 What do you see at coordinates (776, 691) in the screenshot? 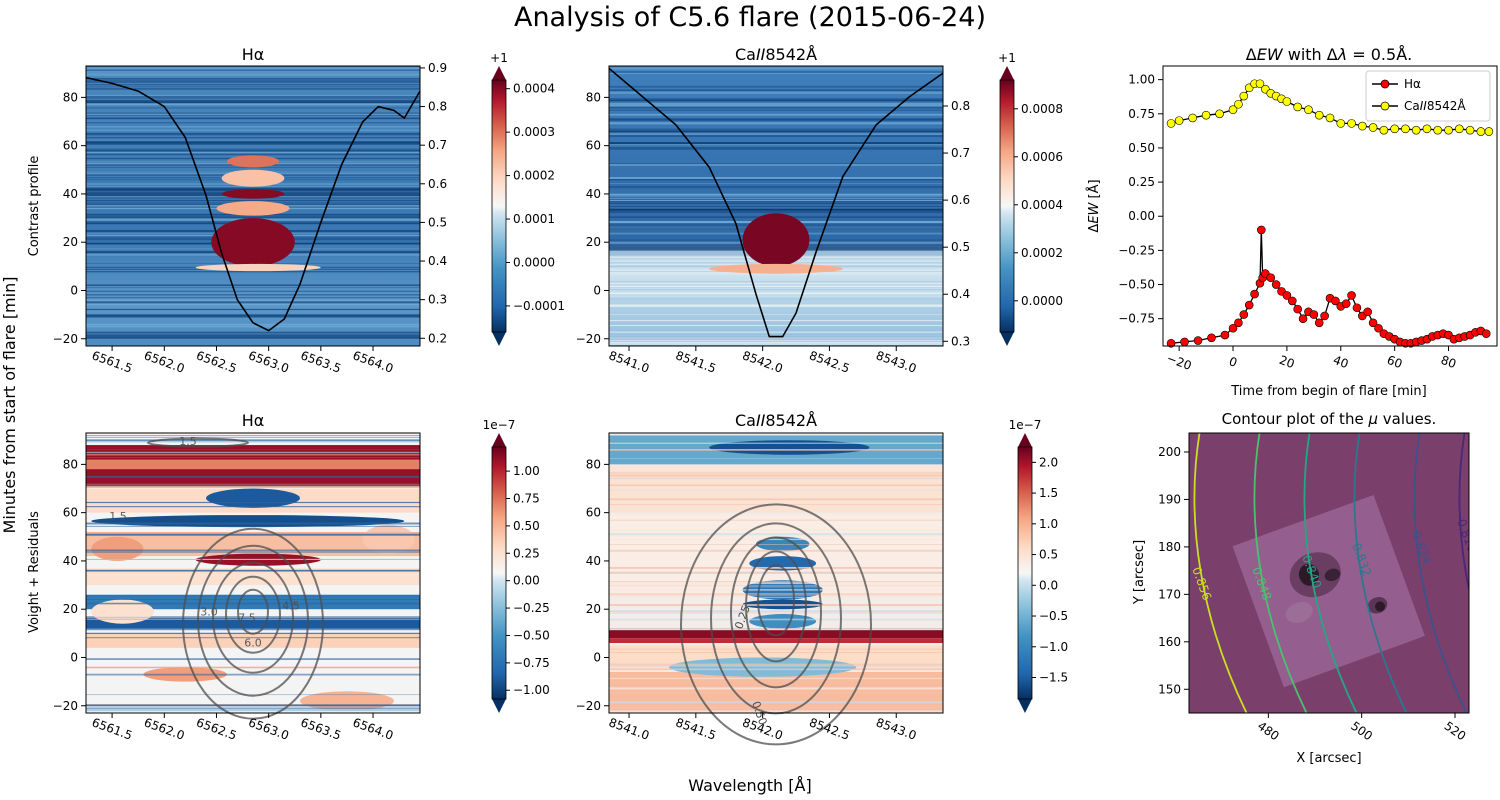
I see `residual-band` at bounding box center [776, 691].